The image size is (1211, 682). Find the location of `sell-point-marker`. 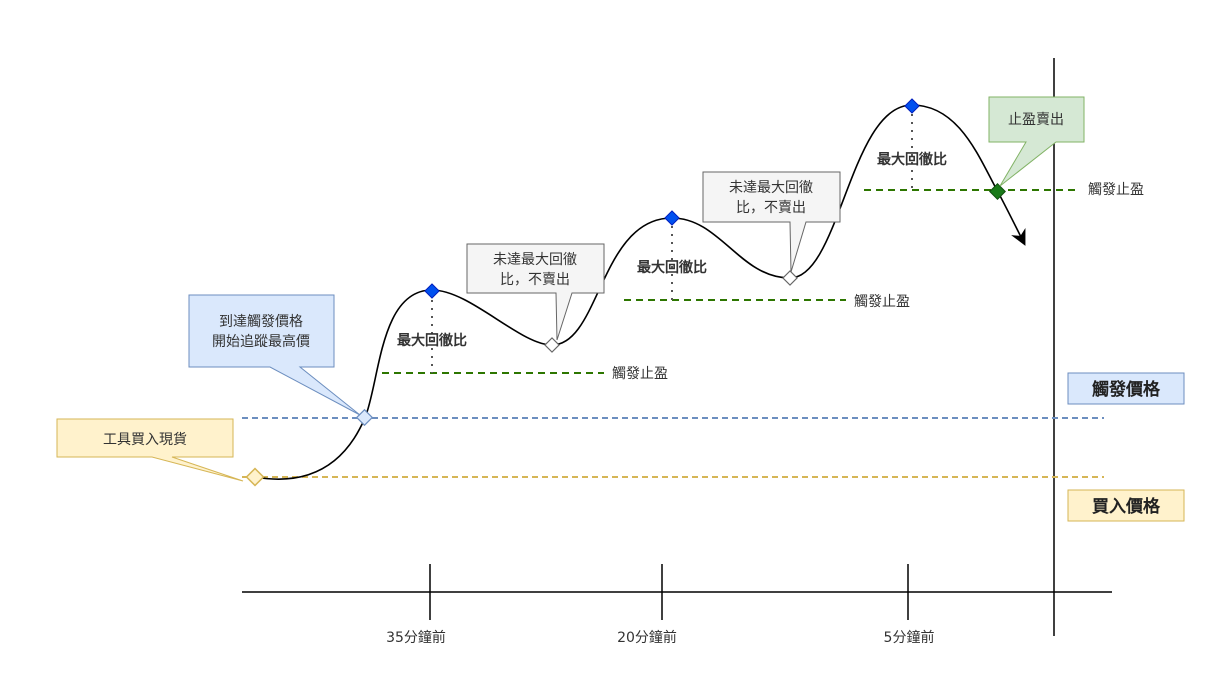

sell-point-marker is located at coordinates (997, 191).